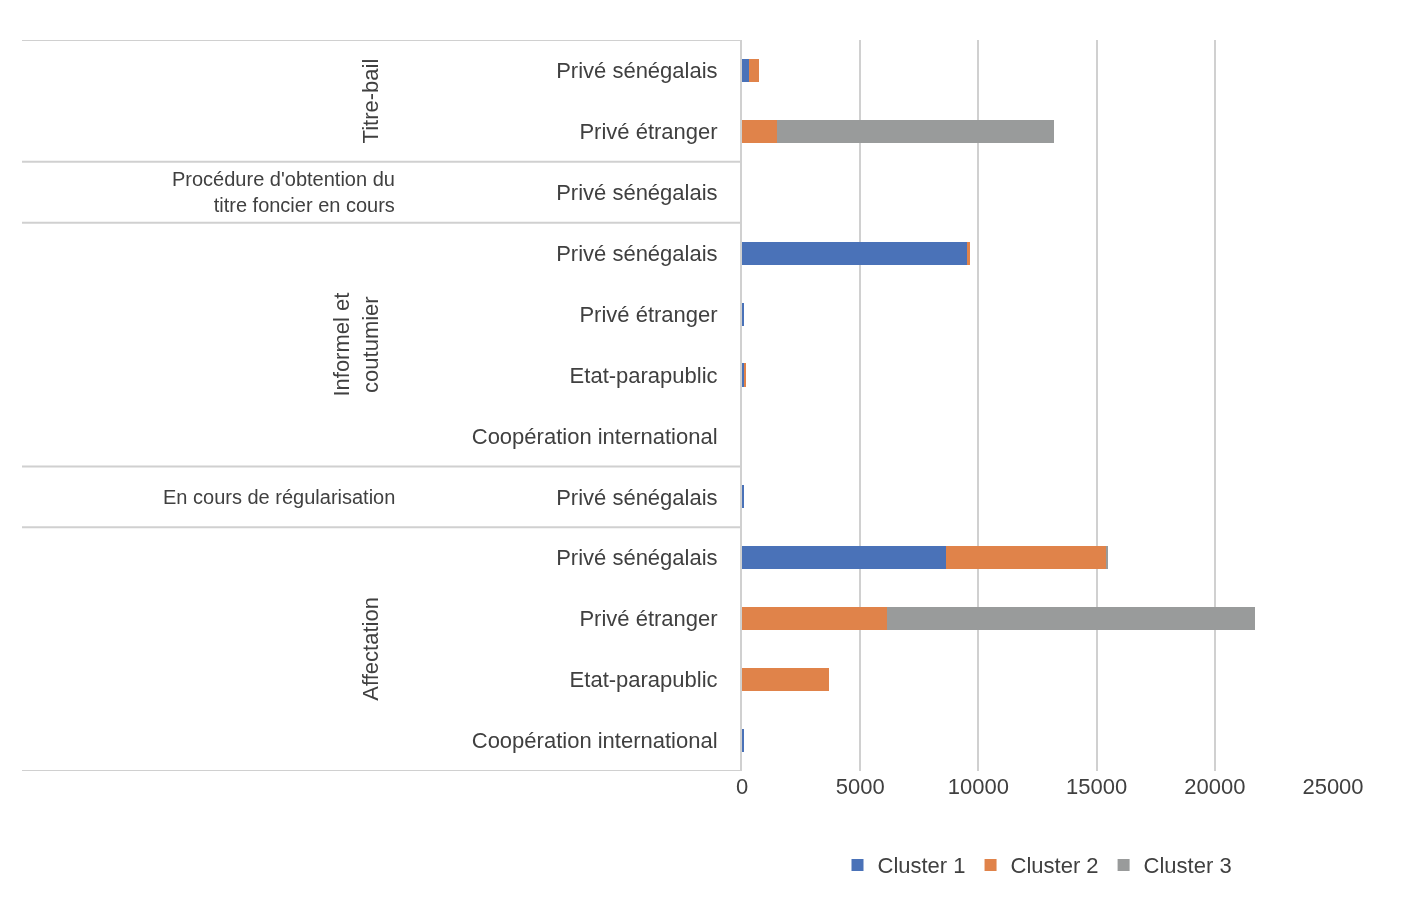 Image resolution: width=1408 pixels, height=906 pixels. Describe the element at coordinates (1097, 786) in the screenshot. I see `x-tick-label: 15000` at that location.